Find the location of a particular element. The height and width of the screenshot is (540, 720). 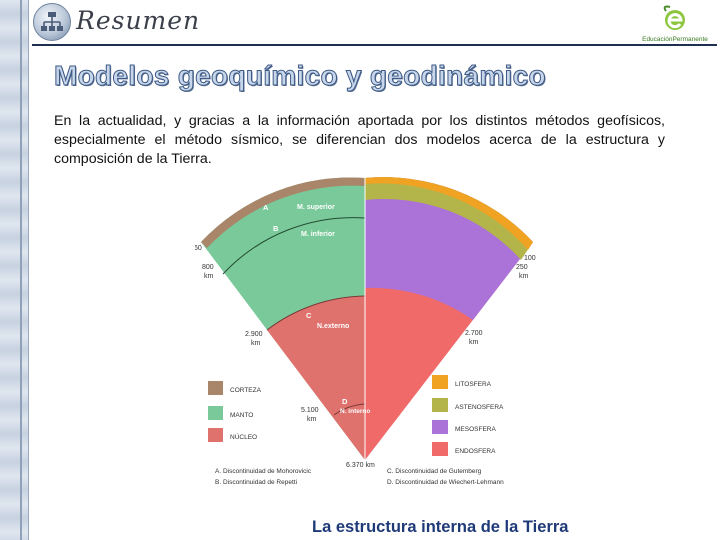

depth-5100-unit: km is located at coordinates (312, 419).